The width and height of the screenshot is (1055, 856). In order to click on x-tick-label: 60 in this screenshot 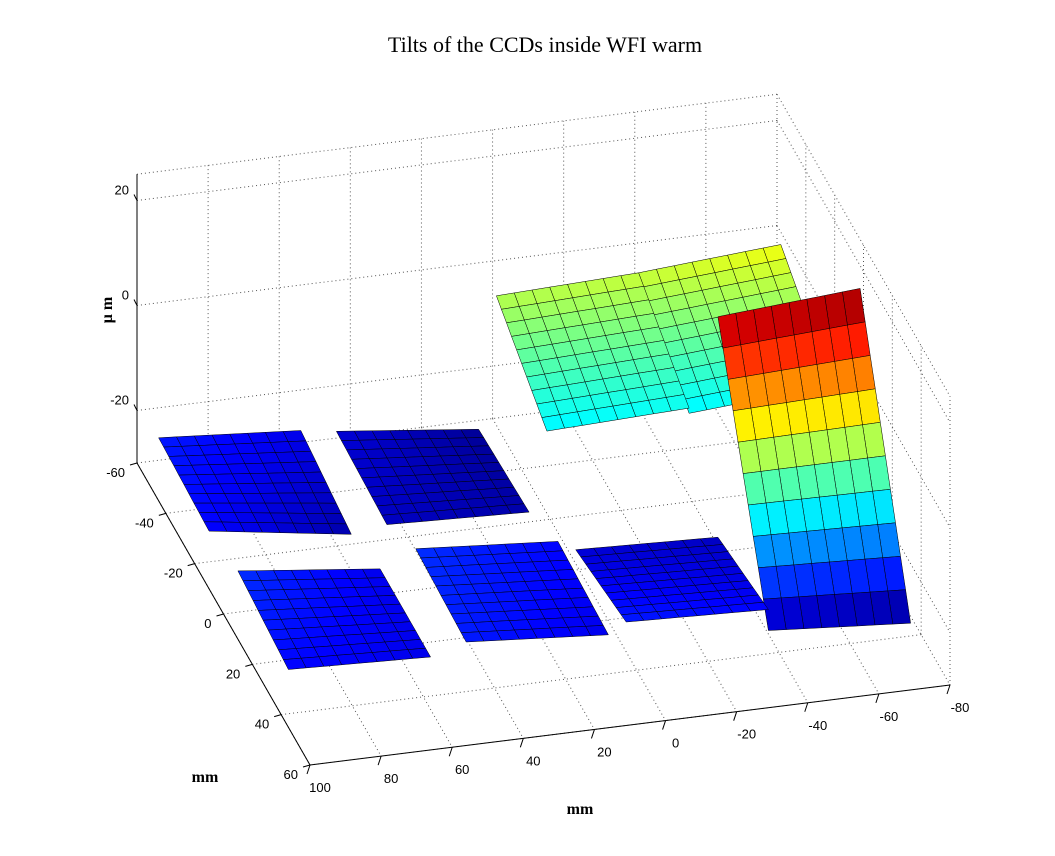, I will do `click(462, 769)`.